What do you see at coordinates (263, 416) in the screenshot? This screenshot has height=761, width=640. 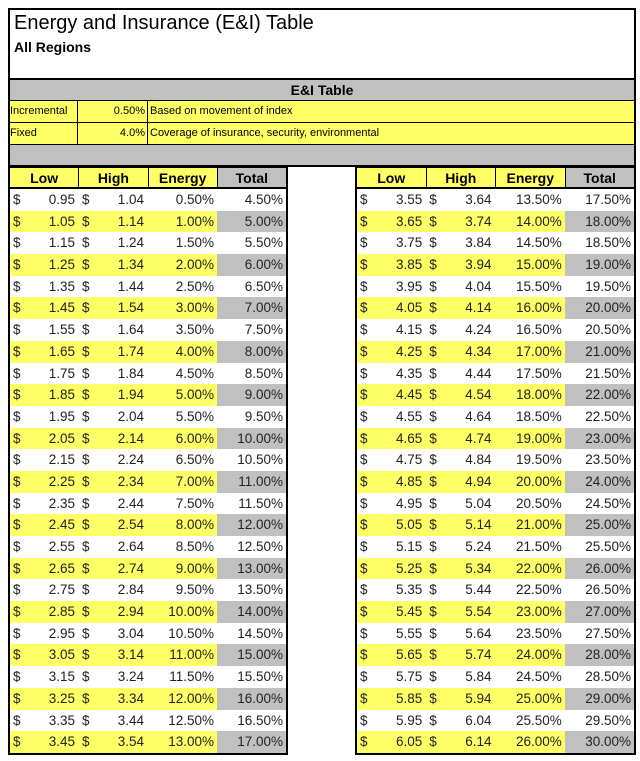 I see `total-cell: 9.50%` at bounding box center [263, 416].